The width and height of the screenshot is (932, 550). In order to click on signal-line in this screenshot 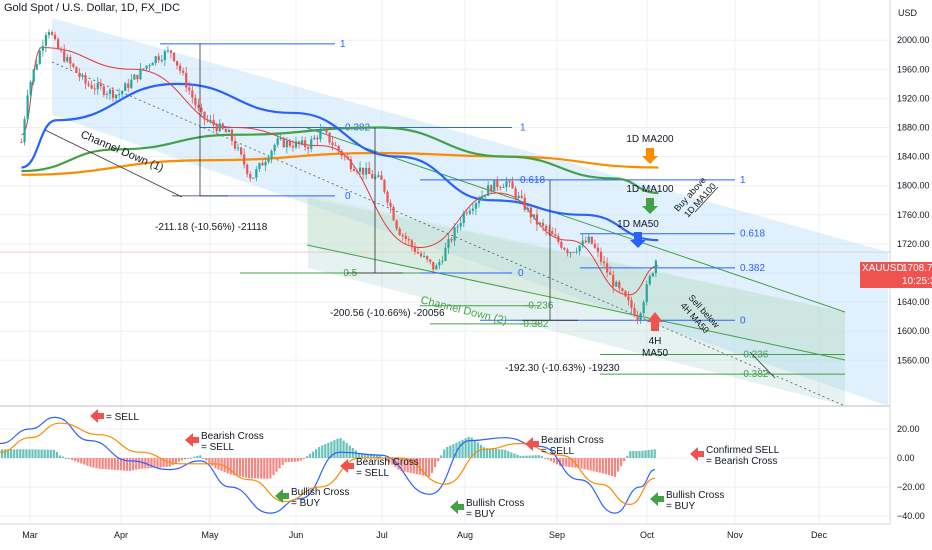, I will do `click(328, 464)`.